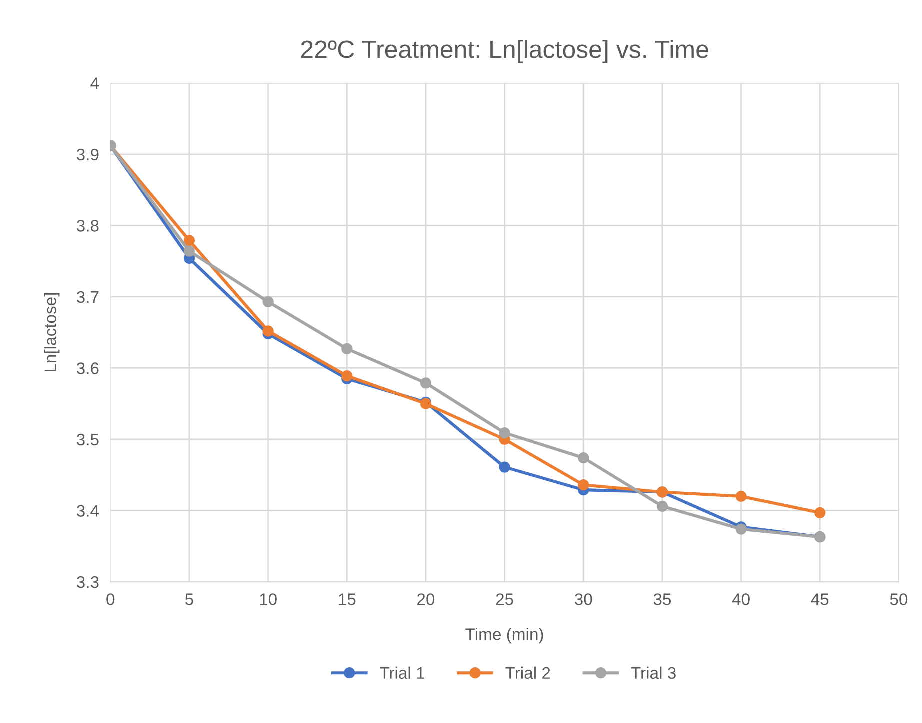 This screenshot has width=922, height=723. What do you see at coordinates (52, 332) in the screenshot?
I see `y-axis-title: Ln[lactose]` at bounding box center [52, 332].